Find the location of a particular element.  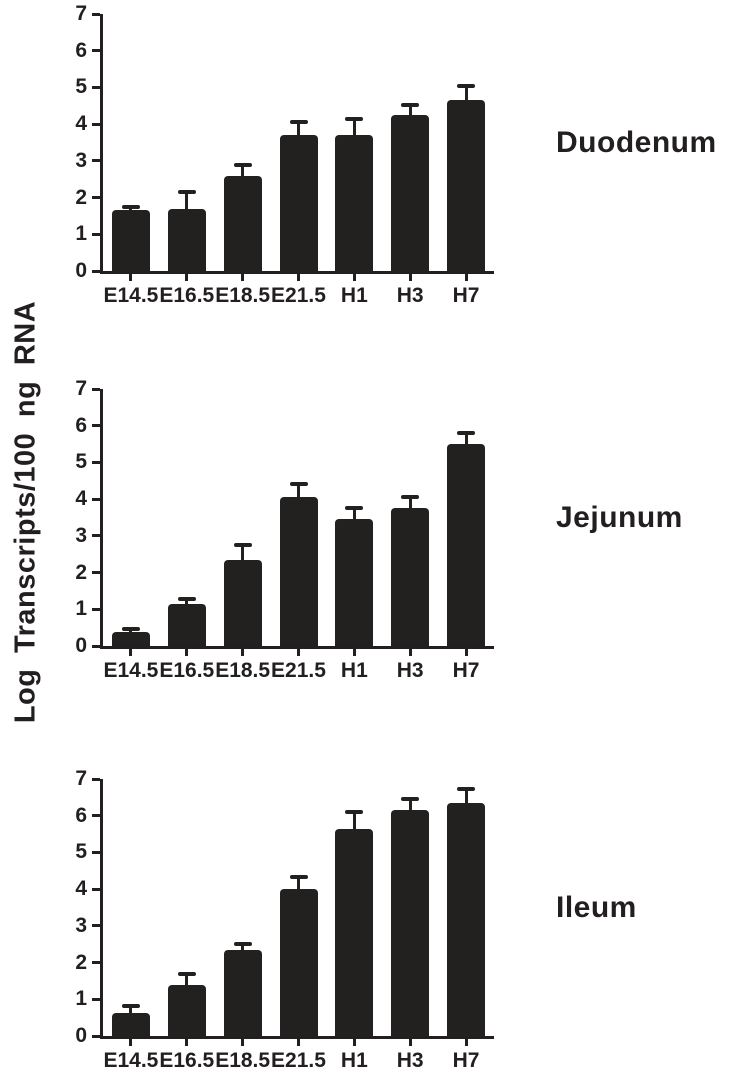

error-bar-line-E21.5 is located at coordinates (298, 491).